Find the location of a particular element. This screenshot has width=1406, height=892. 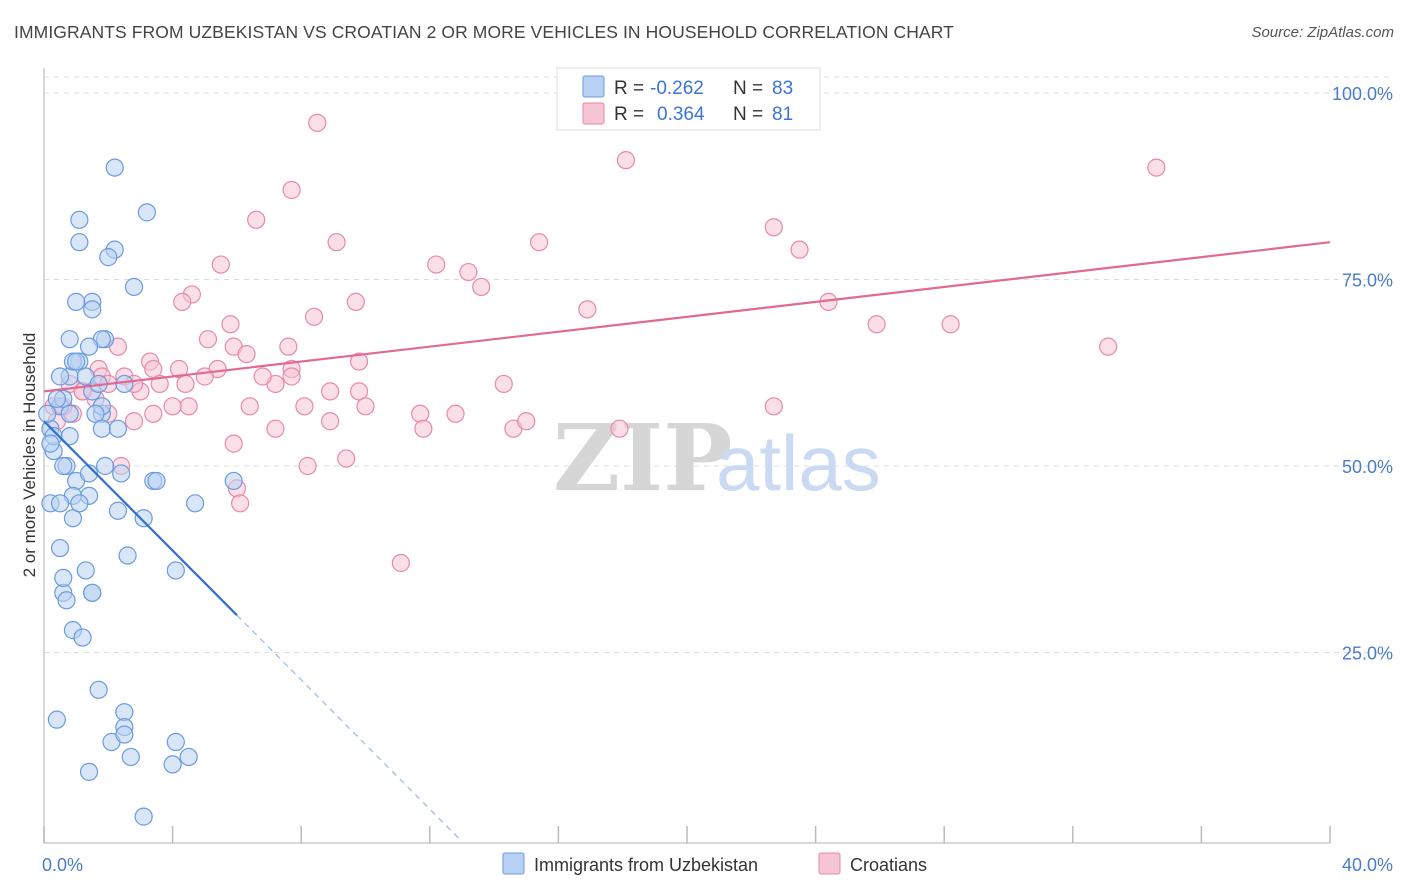

source-label: Source: ZipAtlas.com is located at coordinates (1322, 32).